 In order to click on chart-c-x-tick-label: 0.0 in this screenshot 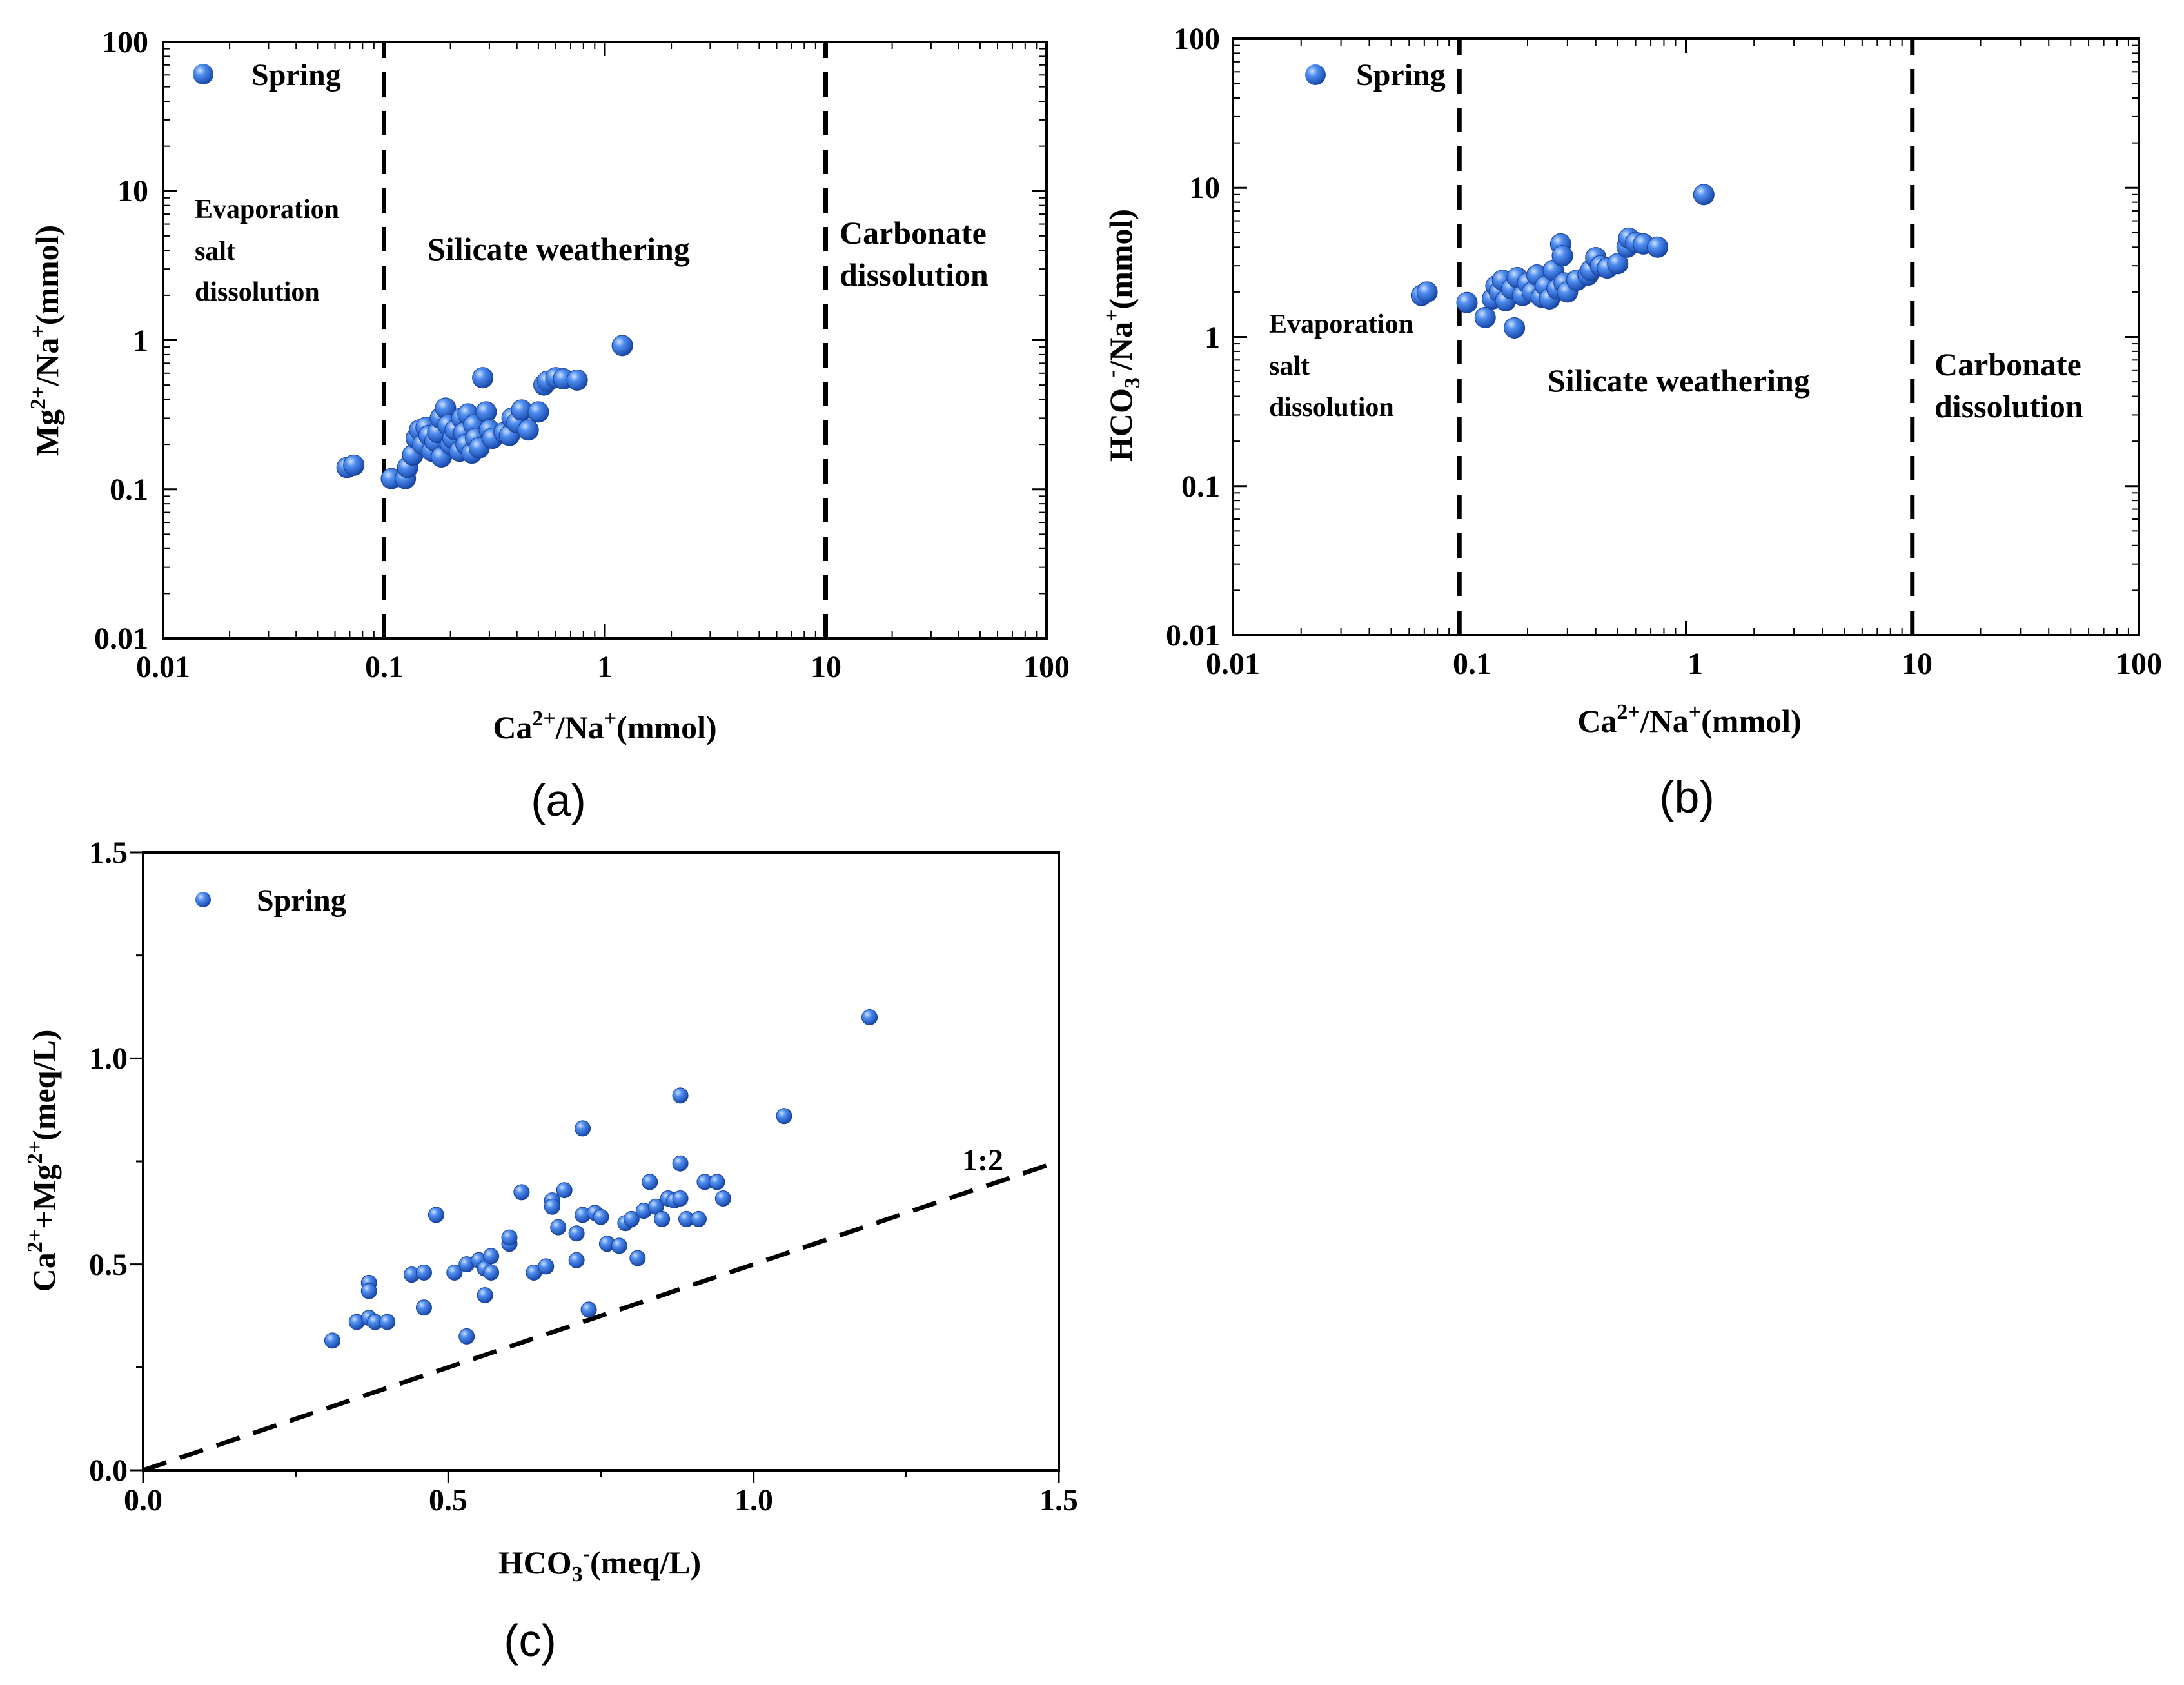, I will do `click(143, 1500)`.